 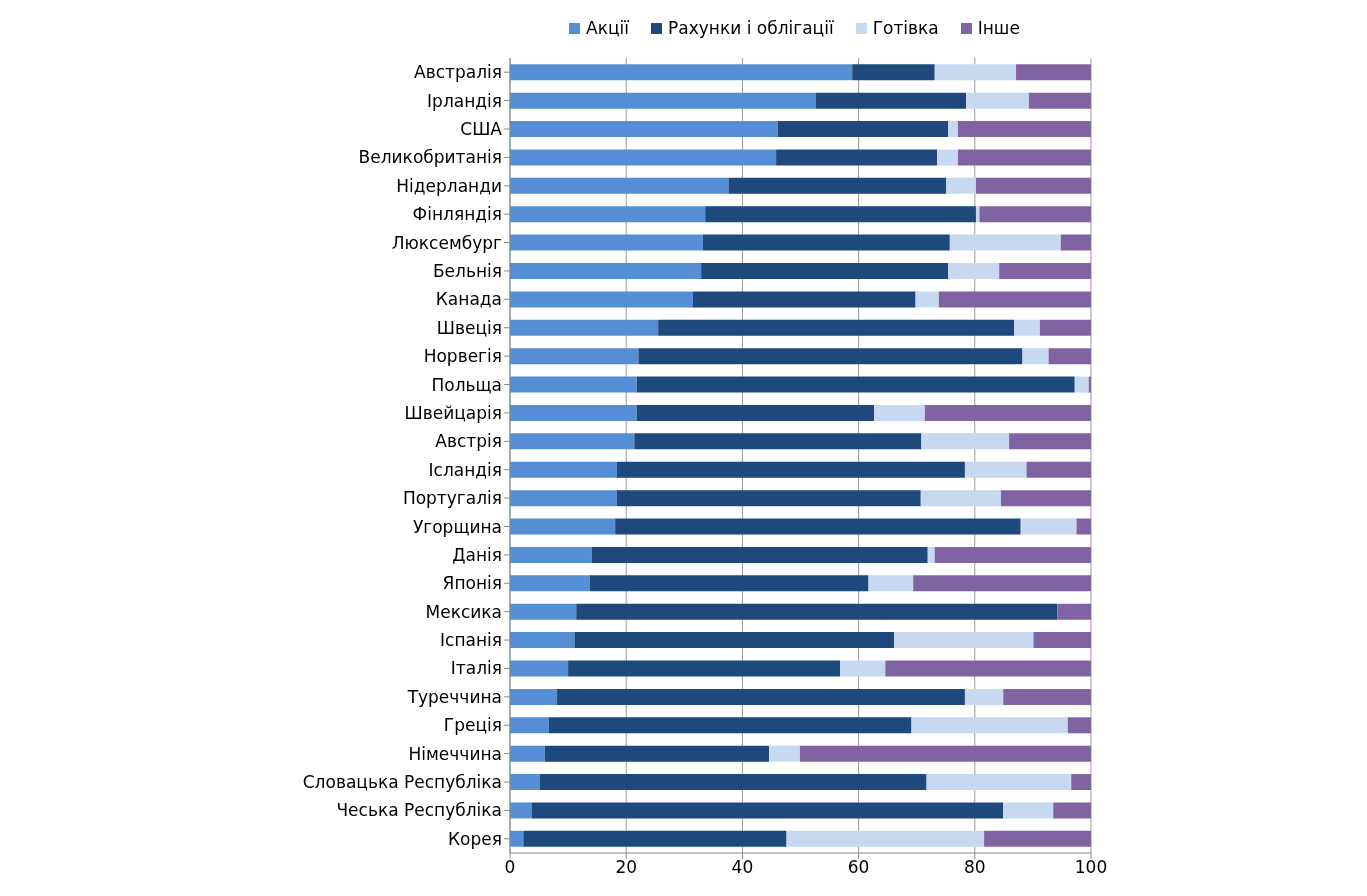 I want to click on y-tick-label: Ісландія, so click(x=465, y=469).